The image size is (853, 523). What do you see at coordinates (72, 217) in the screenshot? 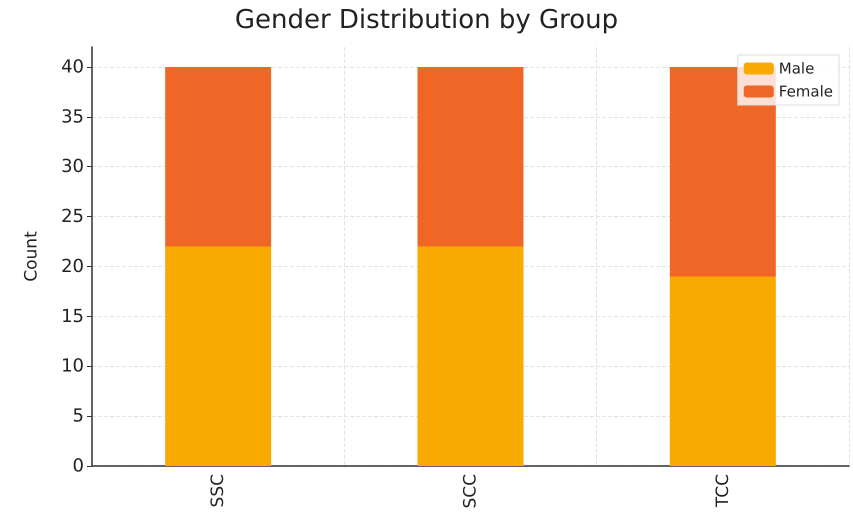
I see `y-tick-label: 25` at bounding box center [72, 217].